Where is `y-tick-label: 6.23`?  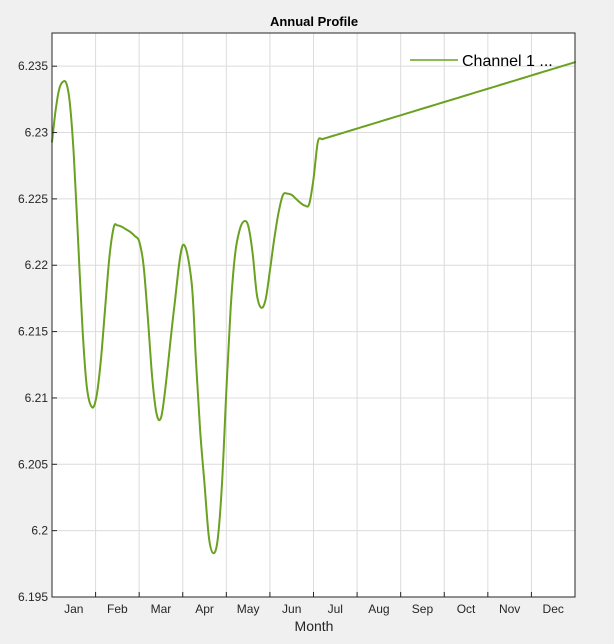
y-tick-label: 6.23 is located at coordinates (37, 133).